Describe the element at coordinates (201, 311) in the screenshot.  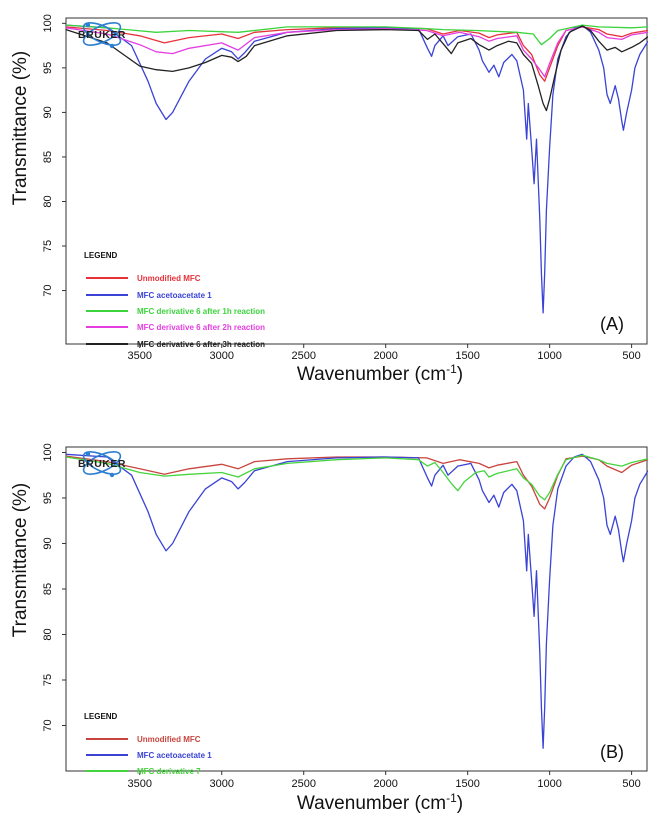
I see `legend-label: MFC derivative 6 after 1h reaction` at that location.